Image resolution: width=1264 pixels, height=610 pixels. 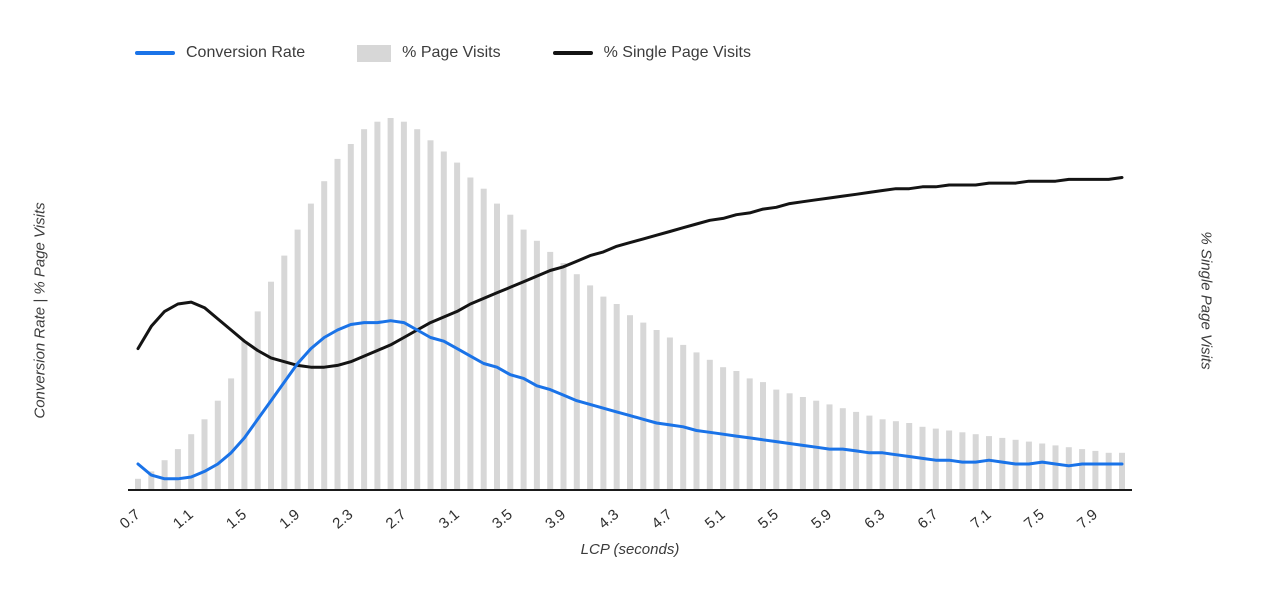 What do you see at coordinates (662, 519) in the screenshot?
I see `x-tick-label: 4.7` at bounding box center [662, 519].